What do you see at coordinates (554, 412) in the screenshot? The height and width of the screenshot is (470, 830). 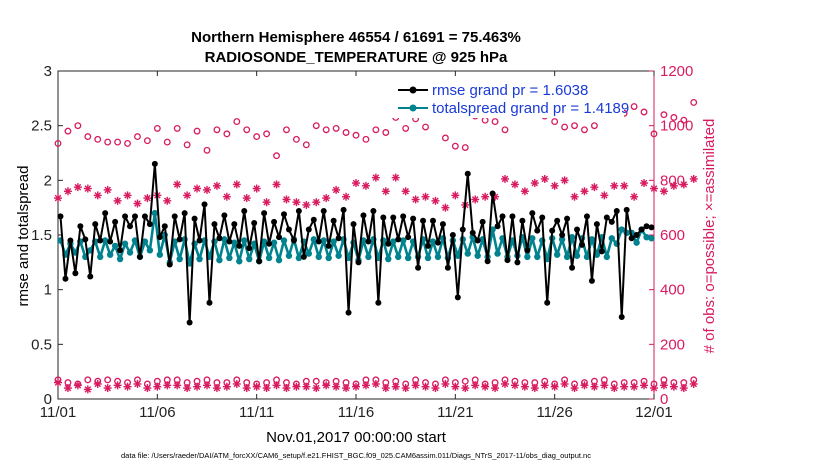 I see `x-tick-label: 11/26` at bounding box center [554, 412].